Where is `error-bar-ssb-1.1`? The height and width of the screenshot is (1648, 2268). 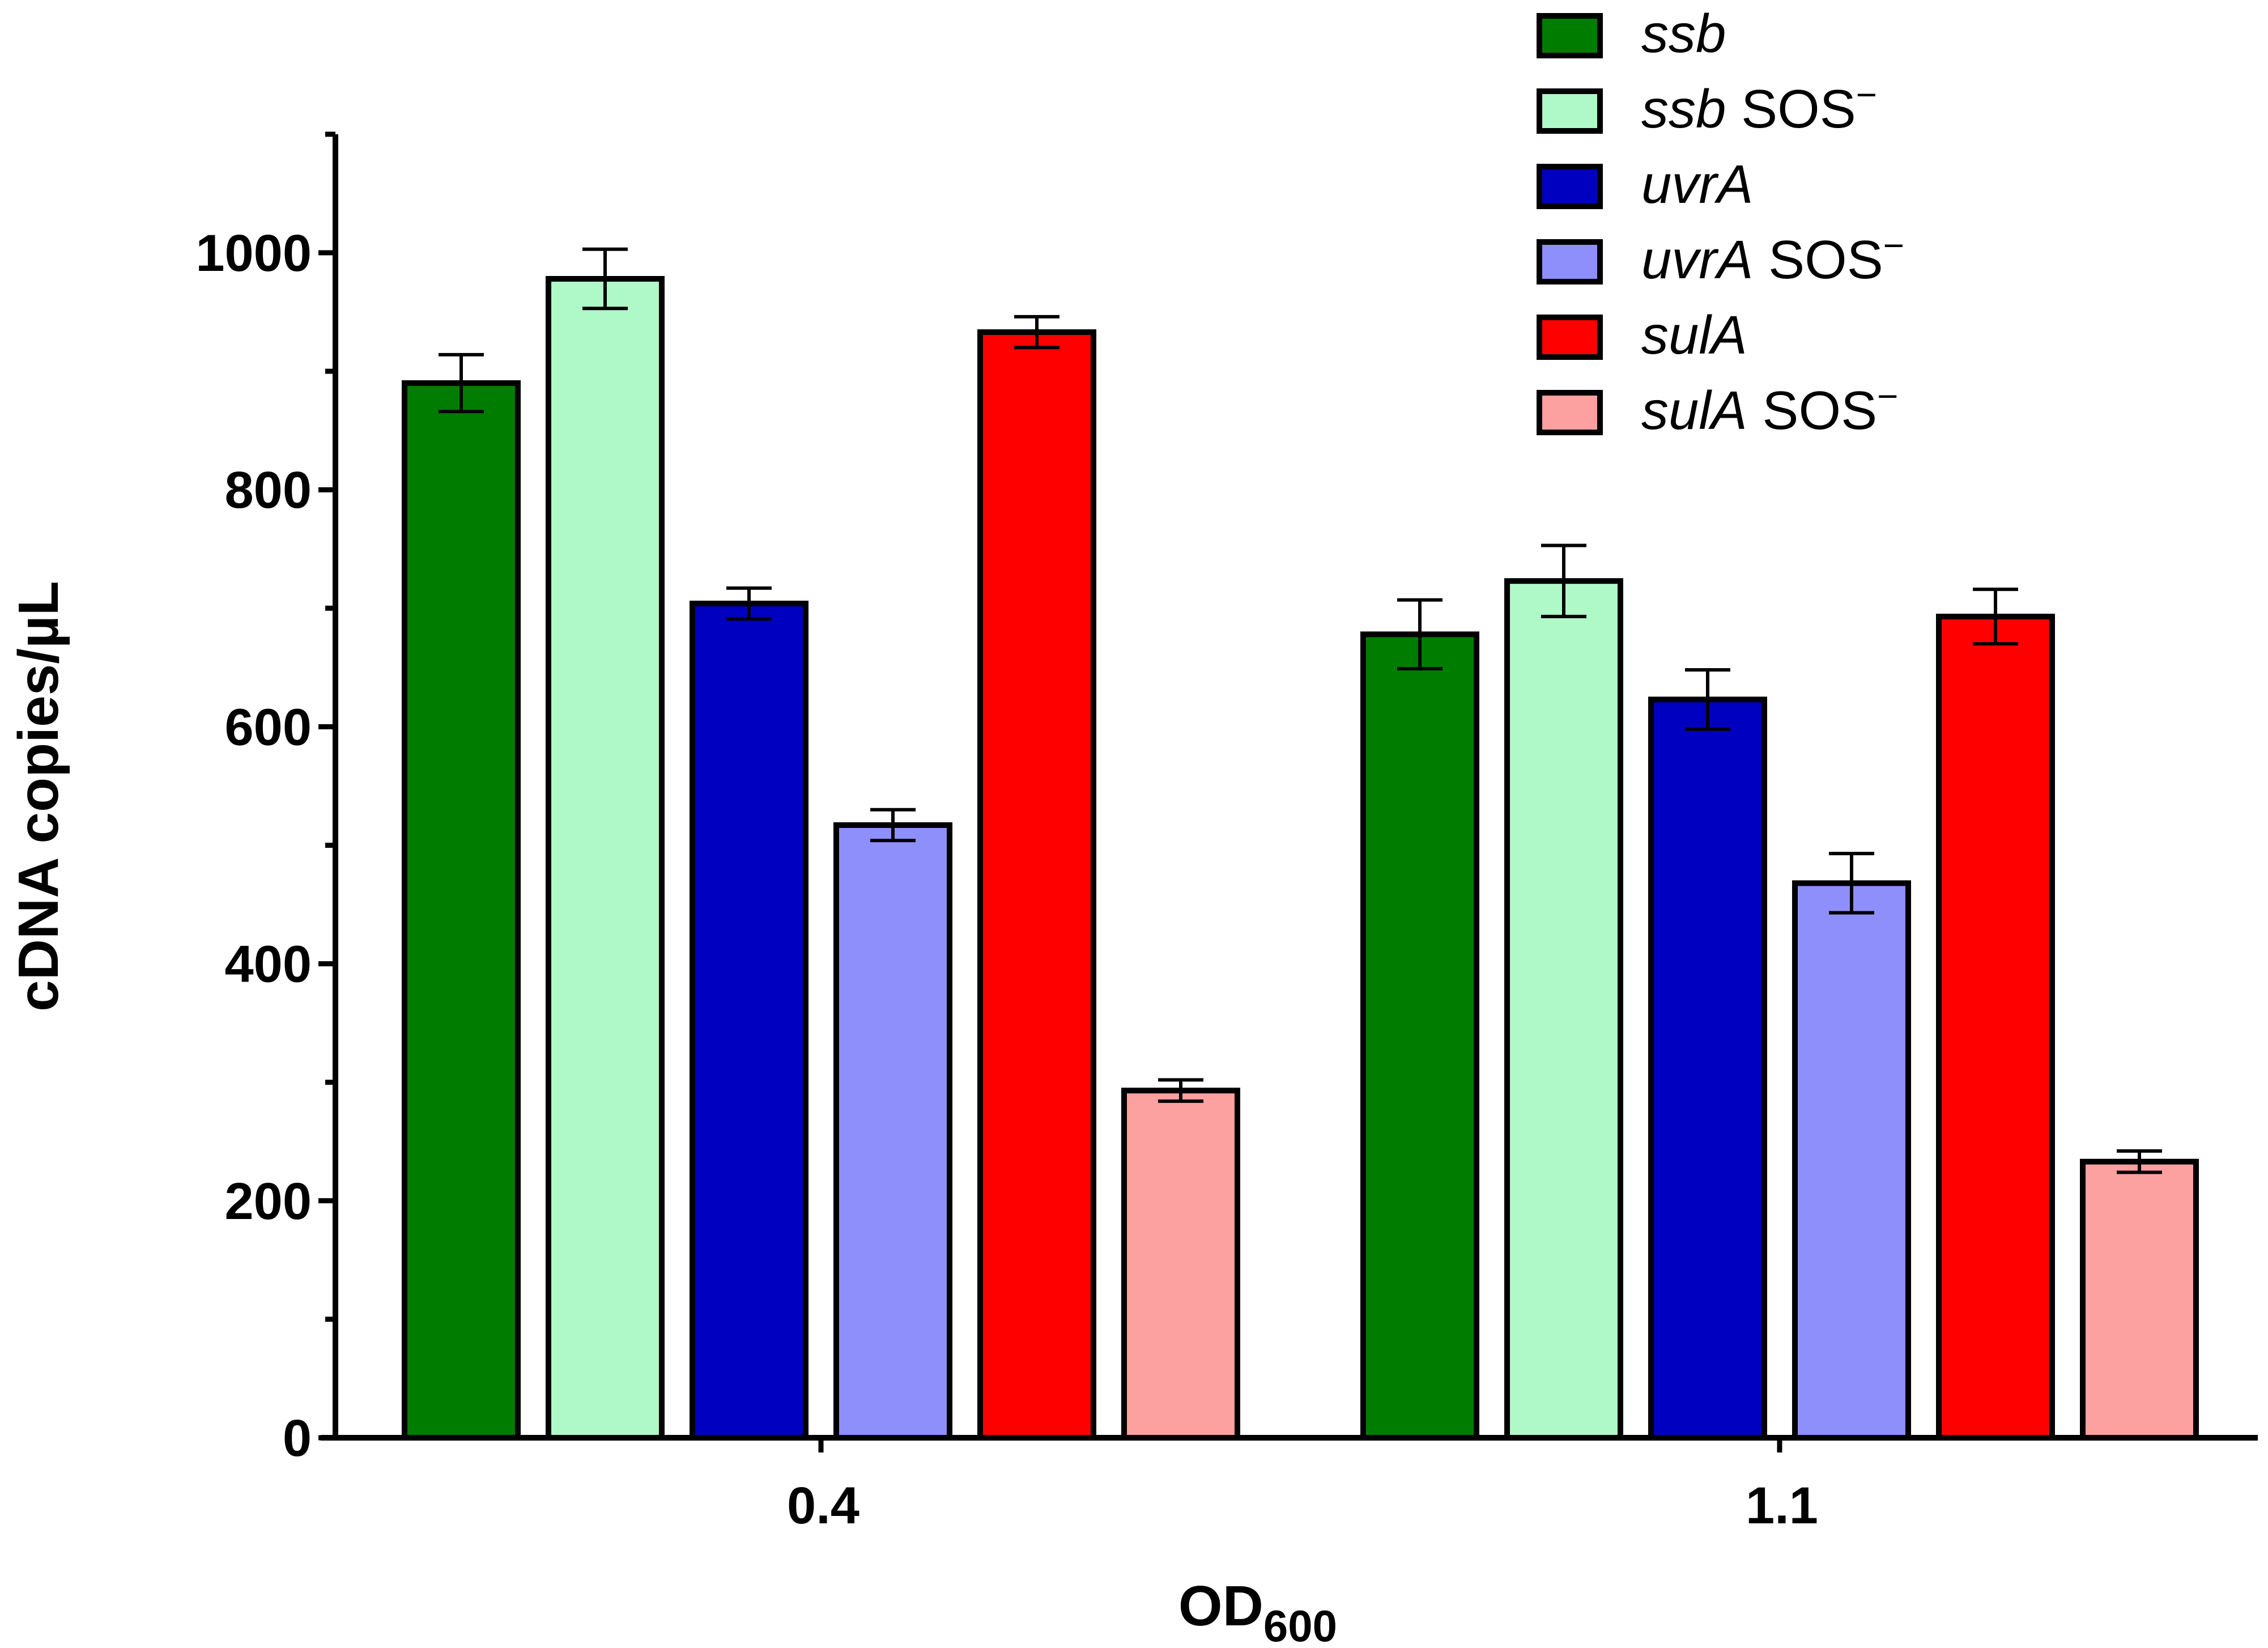 error-bar-ssb-1.1 is located at coordinates (1420, 634).